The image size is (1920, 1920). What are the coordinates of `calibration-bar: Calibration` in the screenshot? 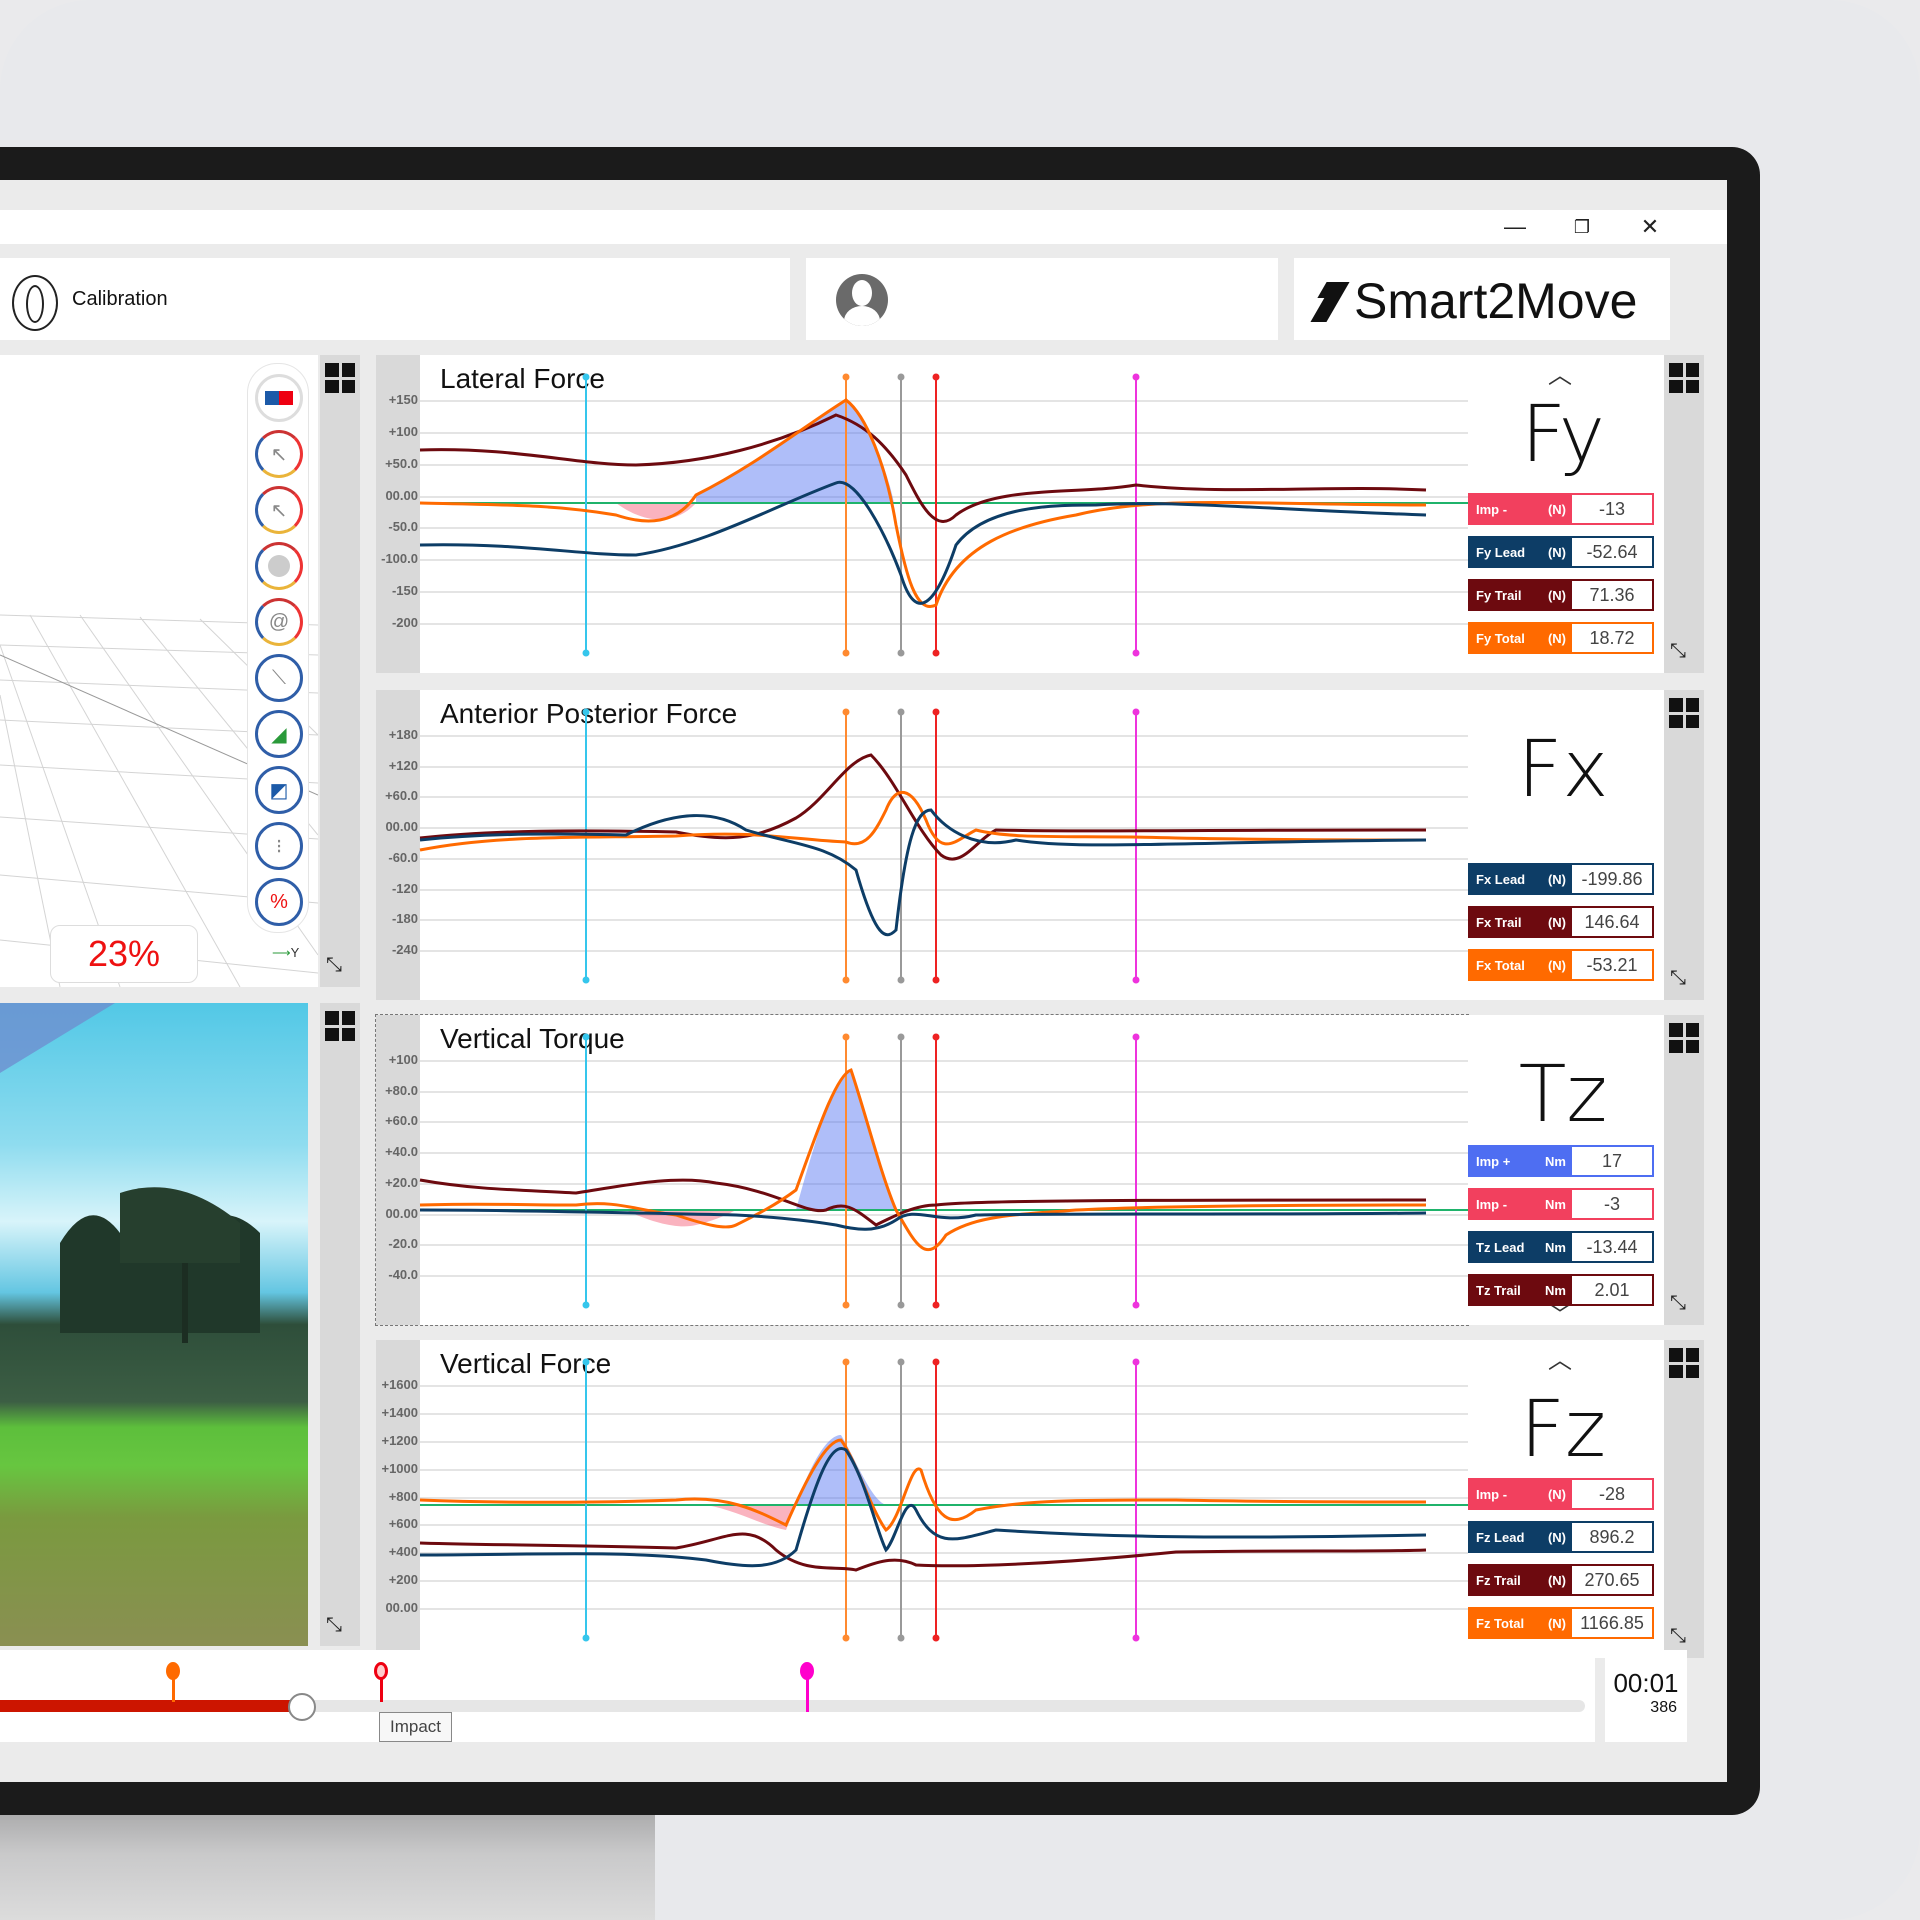 It's located at (395, 299).